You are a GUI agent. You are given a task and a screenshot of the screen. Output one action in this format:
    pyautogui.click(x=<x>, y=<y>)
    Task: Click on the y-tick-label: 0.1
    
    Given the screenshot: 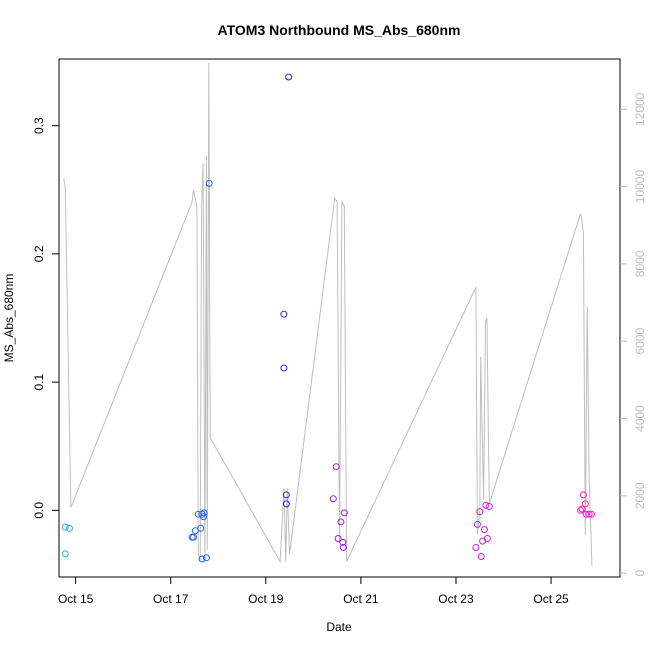 What is the action you would take?
    pyautogui.click(x=39, y=381)
    